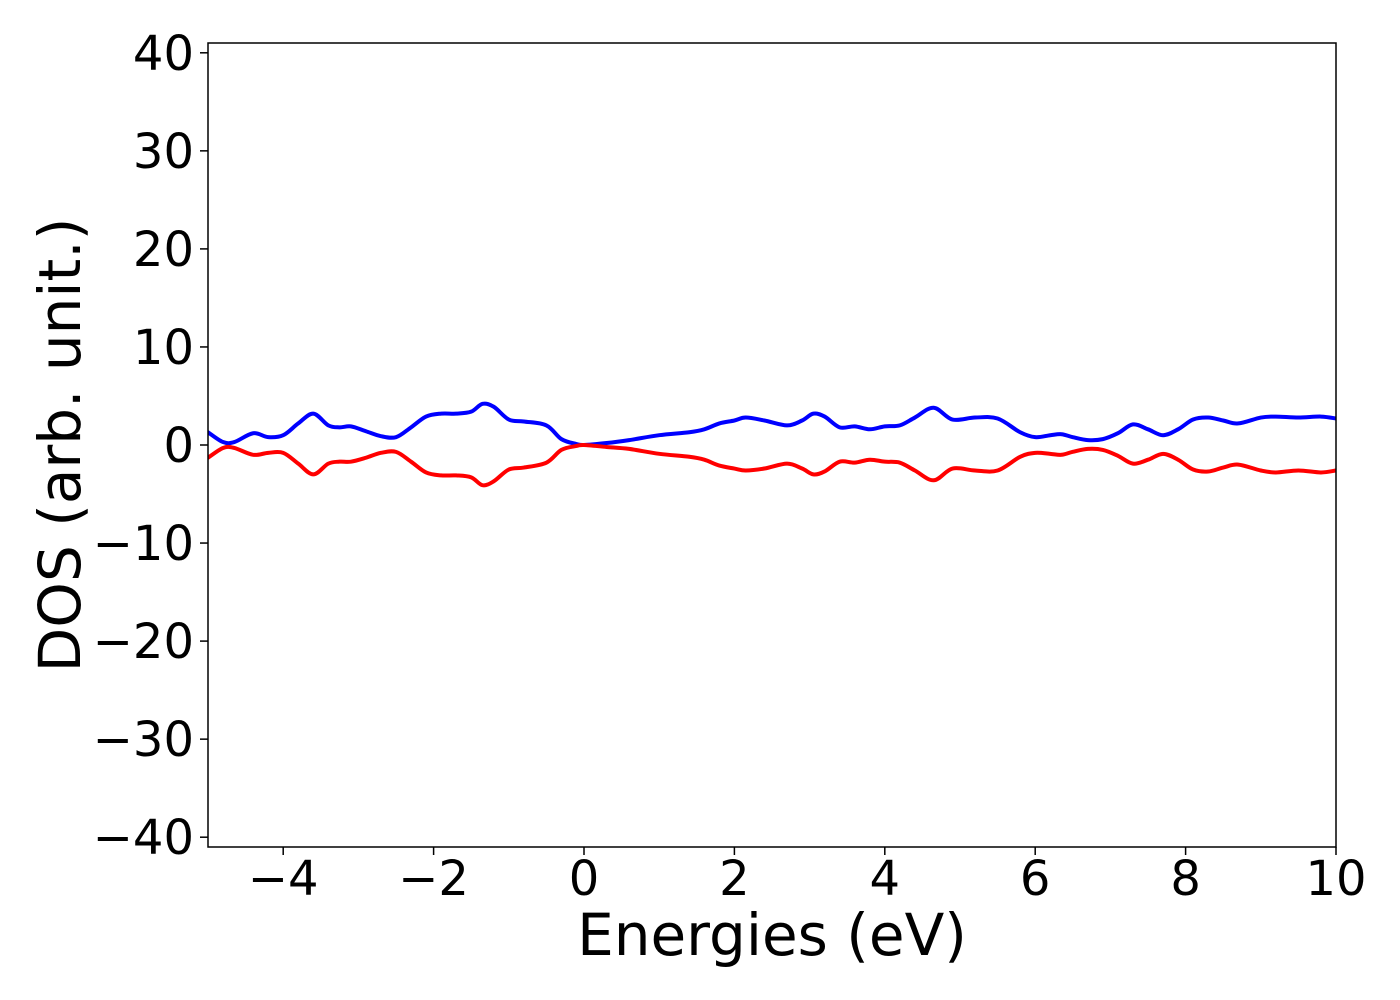 The height and width of the screenshot is (1000, 1400). What do you see at coordinates (60, 445) in the screenshot?
I see `y-axis-label: DOS (arb. unit.)` at bounding box center [60, 445].